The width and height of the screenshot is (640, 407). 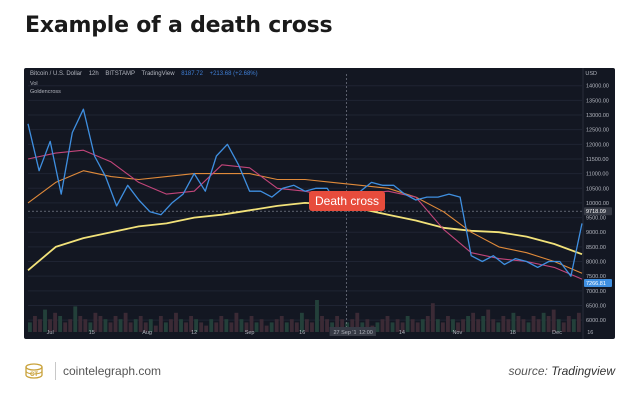 What do you see at coordinates (596, 292) in the screenshot?
I see `y-tick-label: 7000.00` at bounding box center [596, 292].